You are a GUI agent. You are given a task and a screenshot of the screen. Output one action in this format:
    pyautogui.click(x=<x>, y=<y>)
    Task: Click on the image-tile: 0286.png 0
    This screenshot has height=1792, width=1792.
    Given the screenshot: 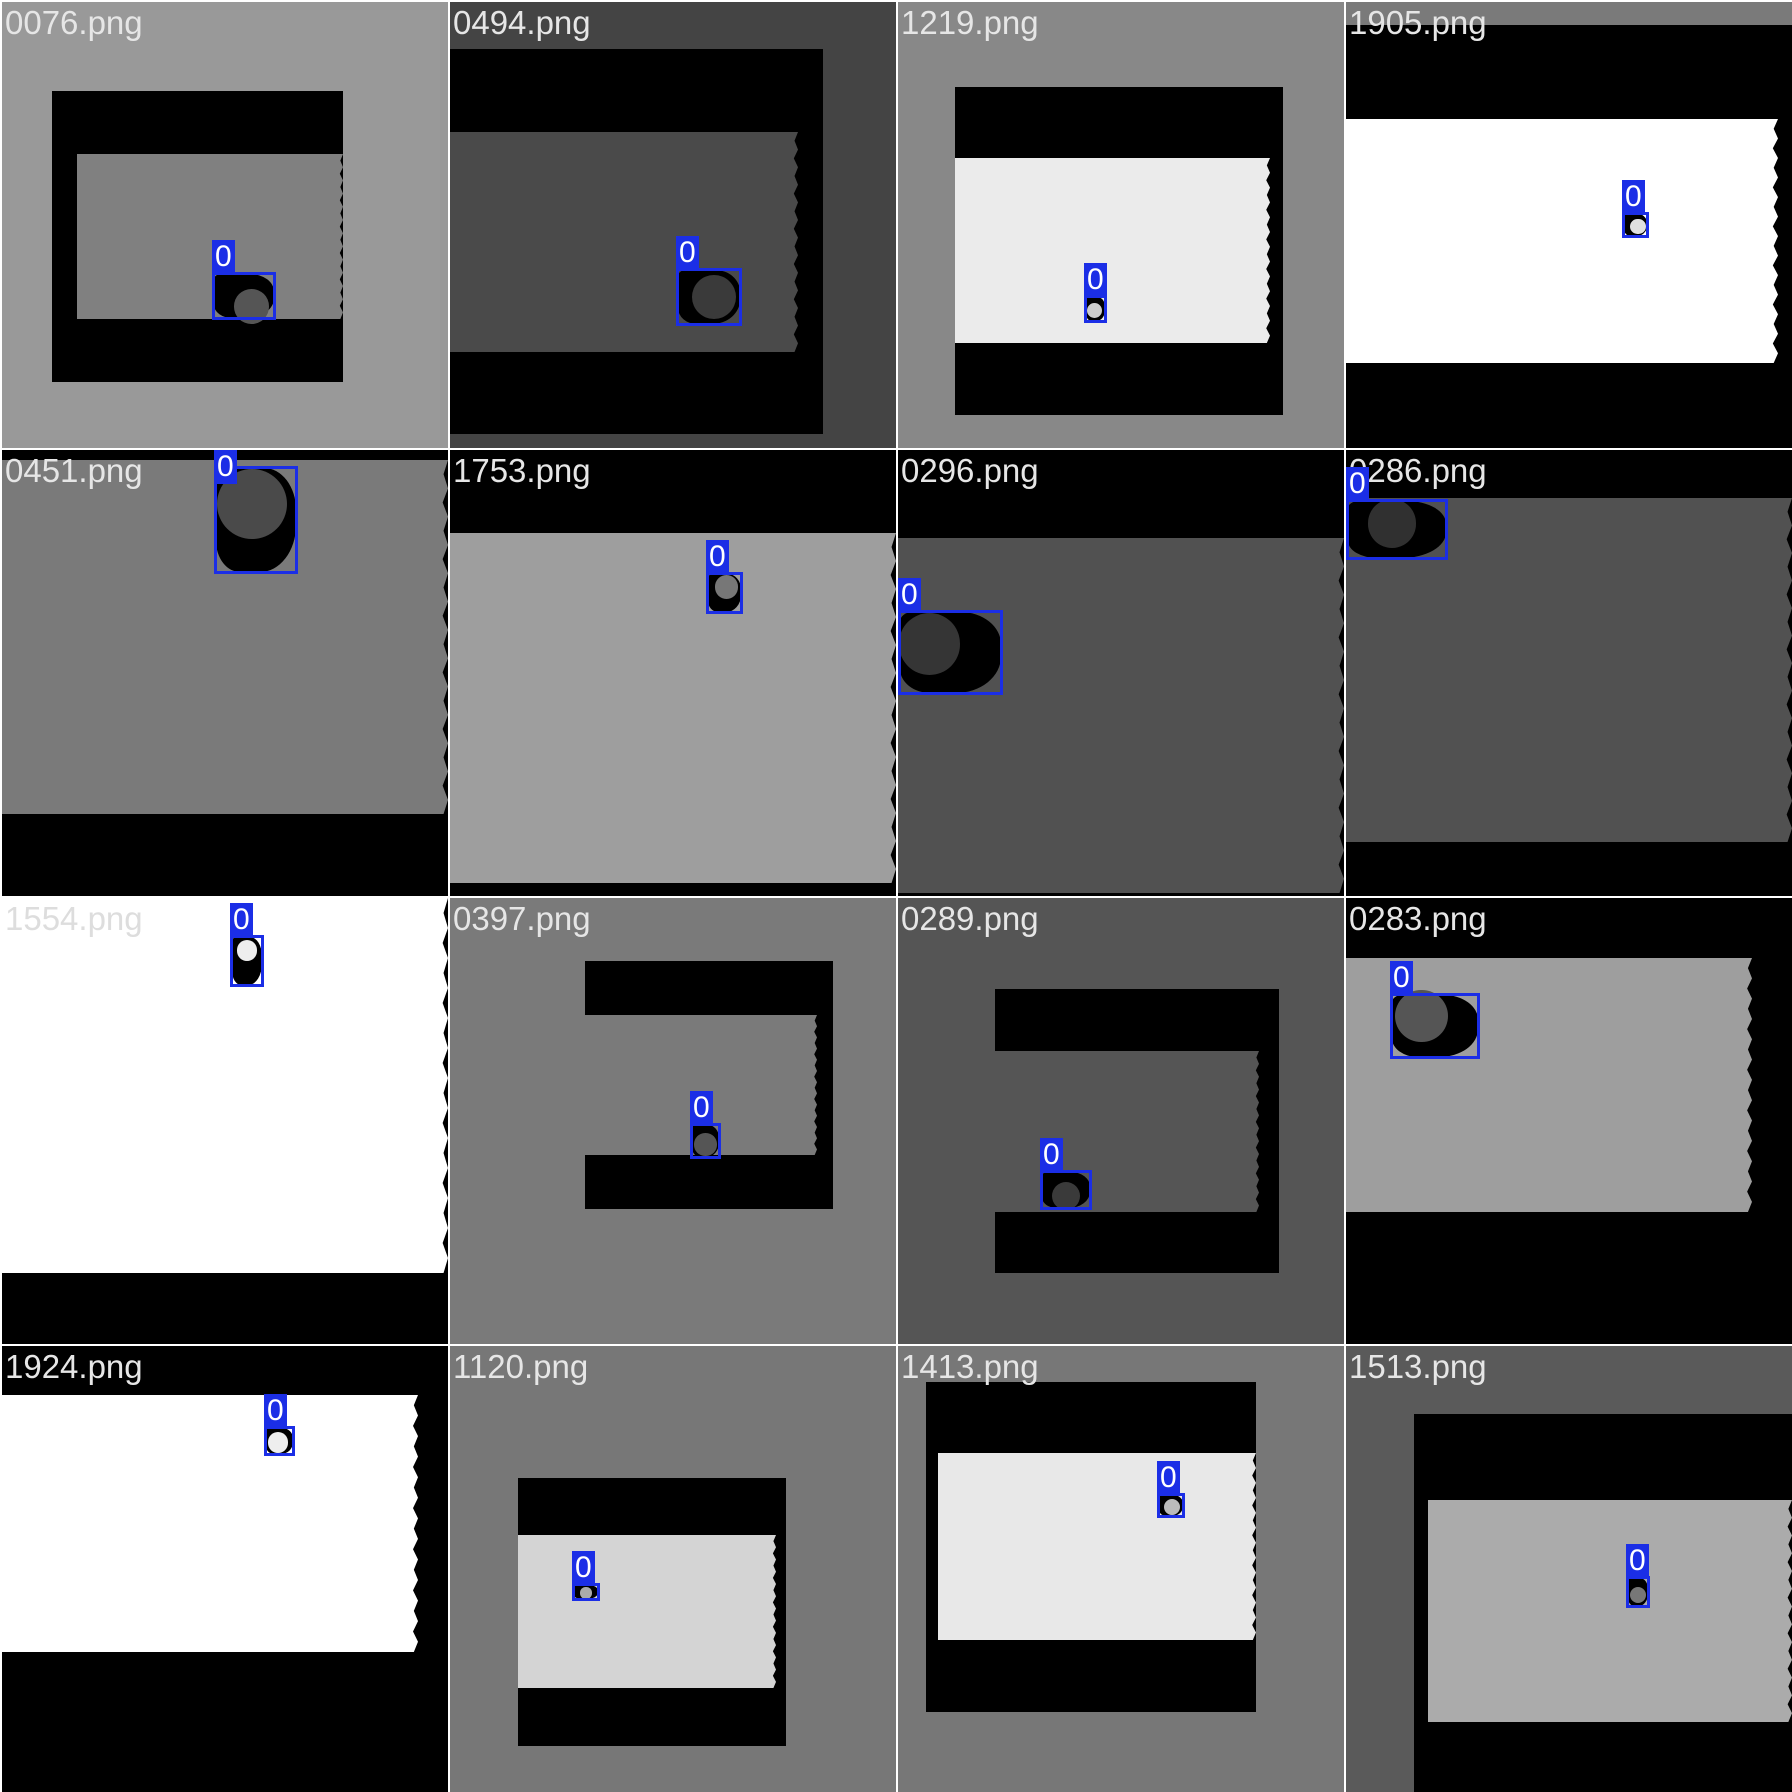 What is the action you would take?
    pyautogui.click(x=1569, y=673)
    